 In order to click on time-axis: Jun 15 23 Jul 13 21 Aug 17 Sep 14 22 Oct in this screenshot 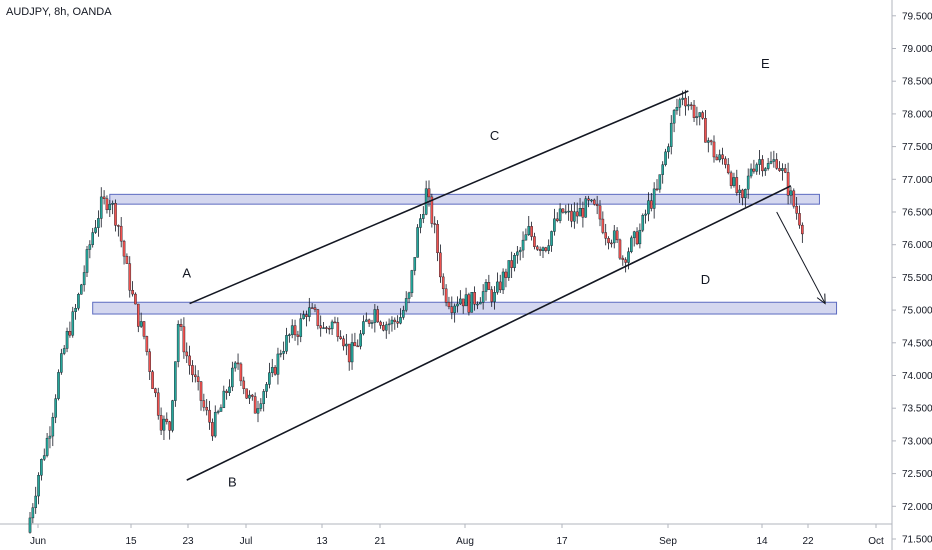, I will do `click(446, 535)`.